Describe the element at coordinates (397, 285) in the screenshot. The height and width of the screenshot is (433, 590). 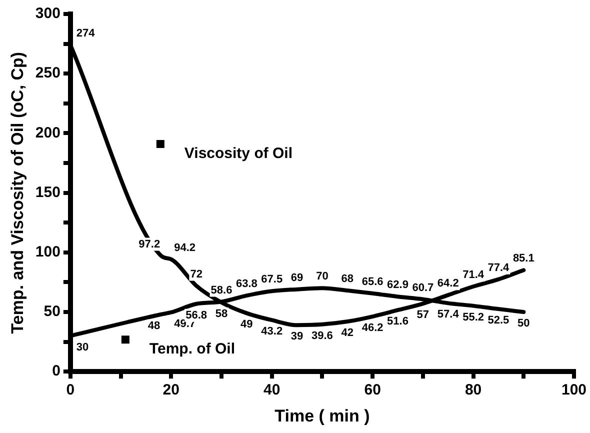
I see `data-label: 62.9` at that location.